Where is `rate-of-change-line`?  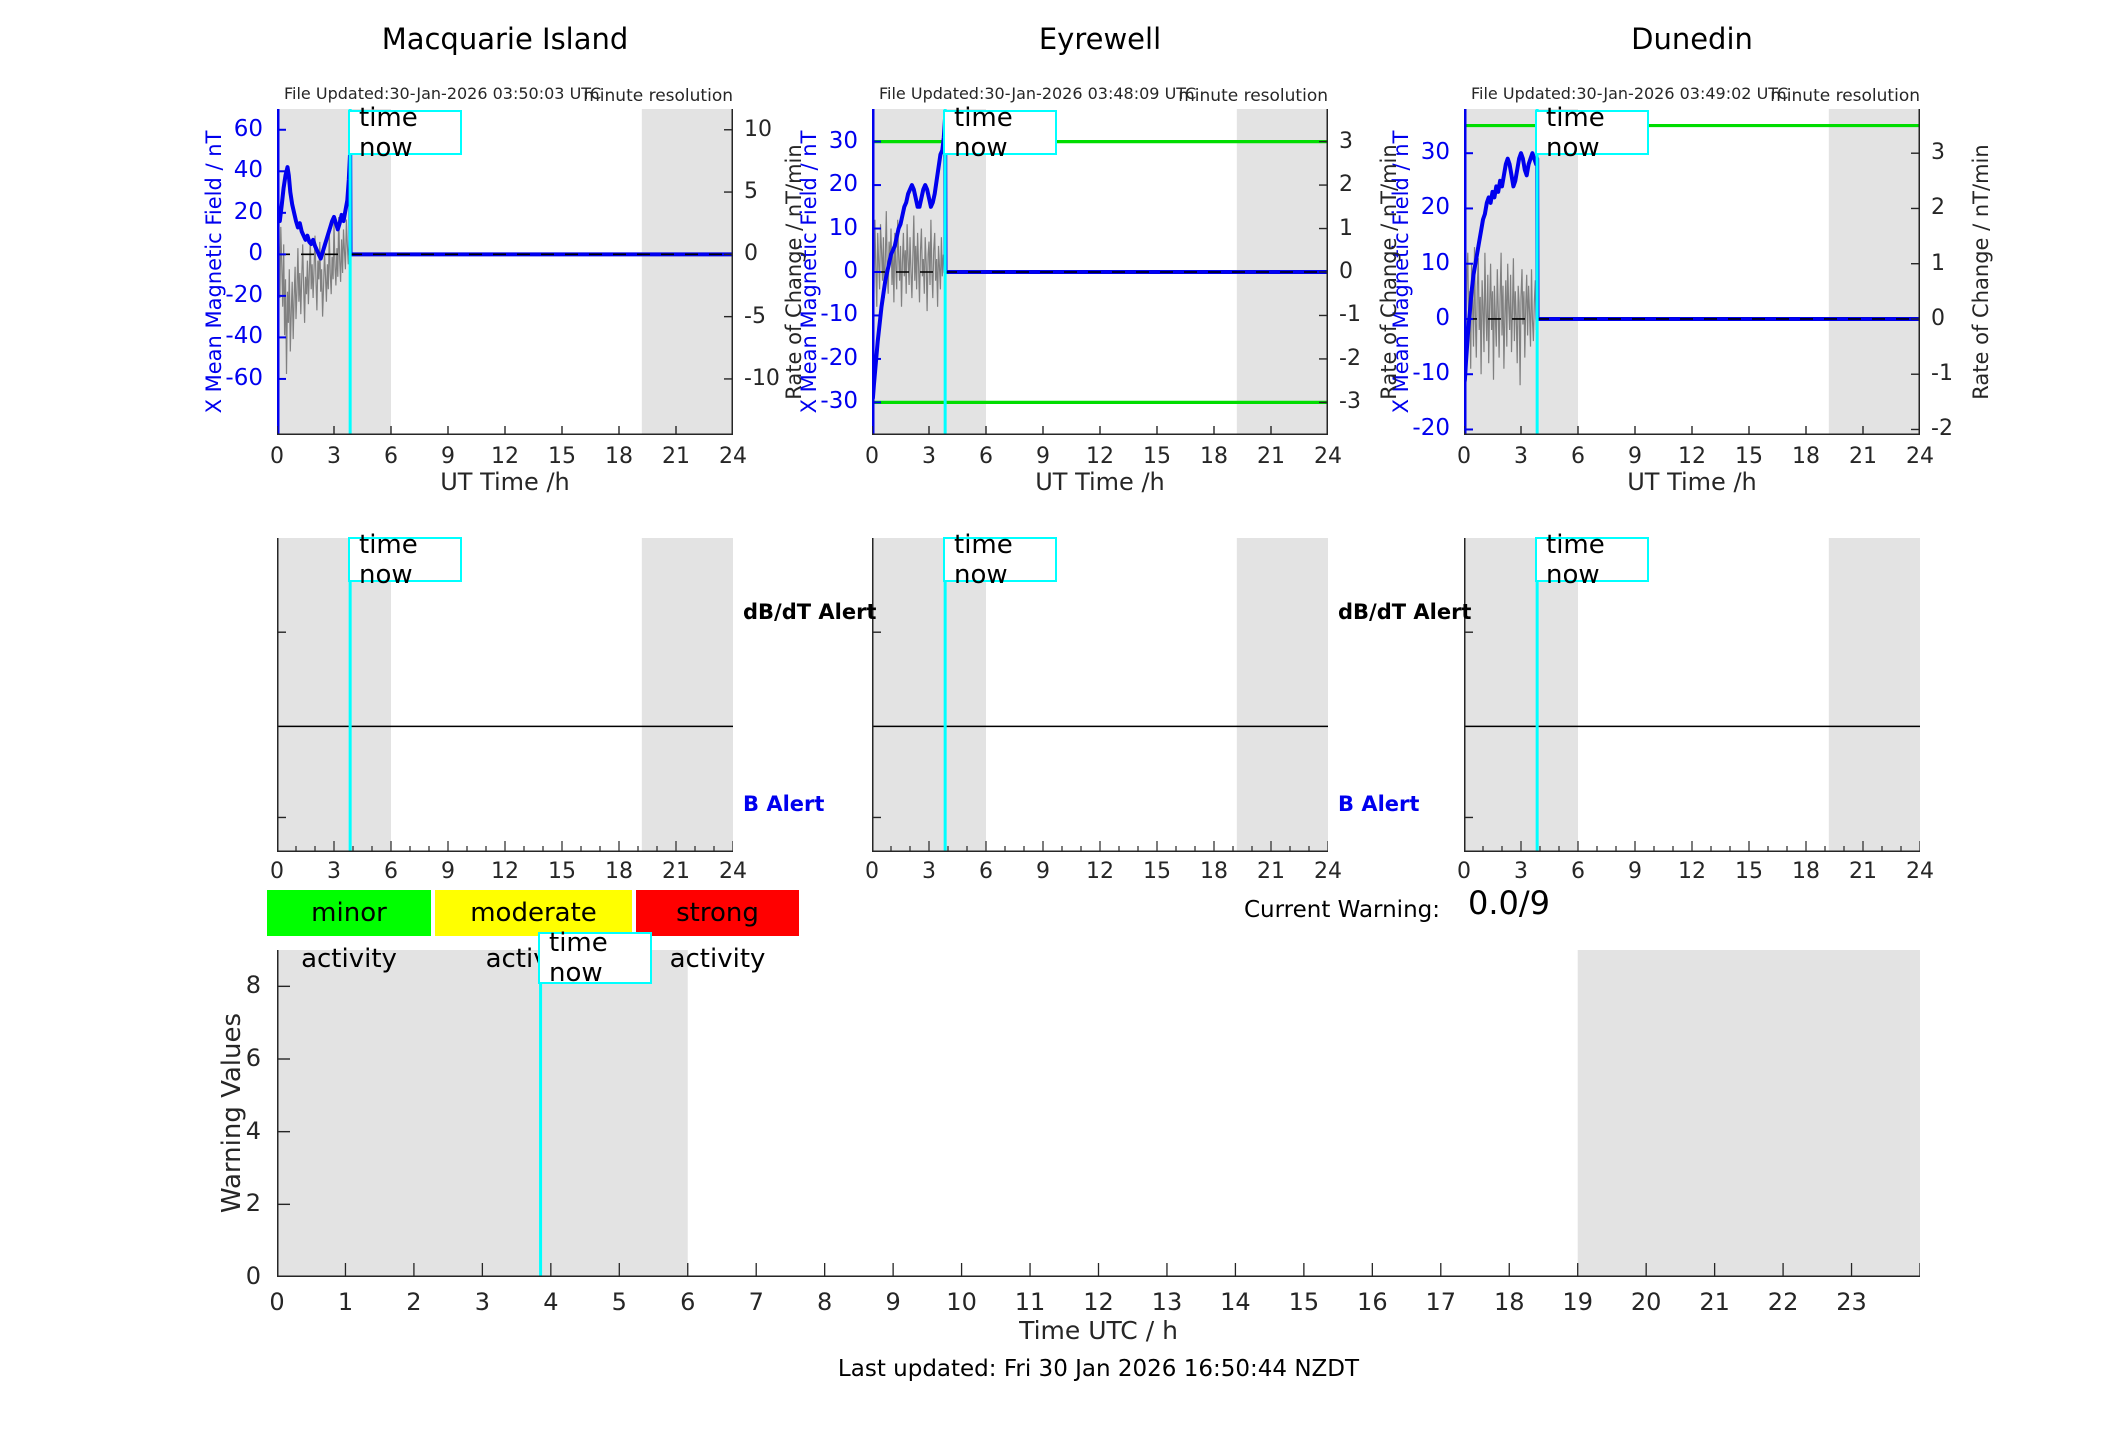
rate-of-change-line is located at coordinates (1500, 313).